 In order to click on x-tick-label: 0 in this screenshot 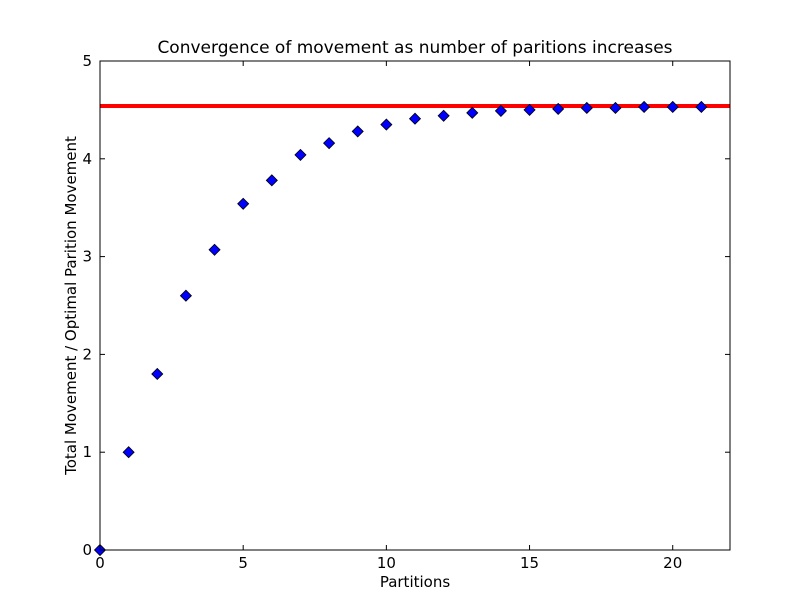, I will do `click(100, 563)`.